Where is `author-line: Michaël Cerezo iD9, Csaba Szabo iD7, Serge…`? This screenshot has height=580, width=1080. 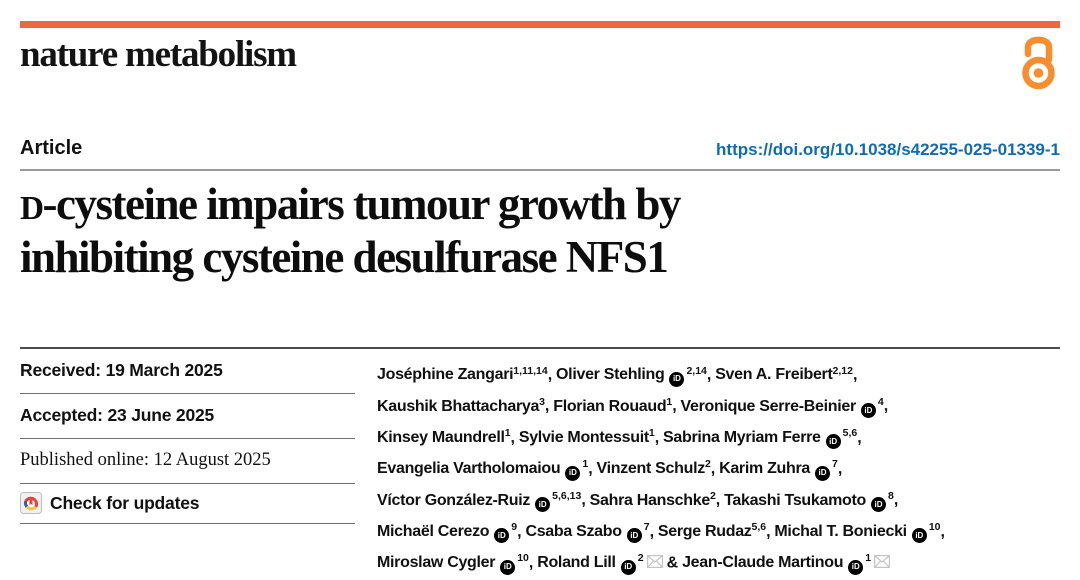
author-line: Michaël Cerezo iD9, Csaba Szabo iD7, Serge… is located at coordinates (718, 529).